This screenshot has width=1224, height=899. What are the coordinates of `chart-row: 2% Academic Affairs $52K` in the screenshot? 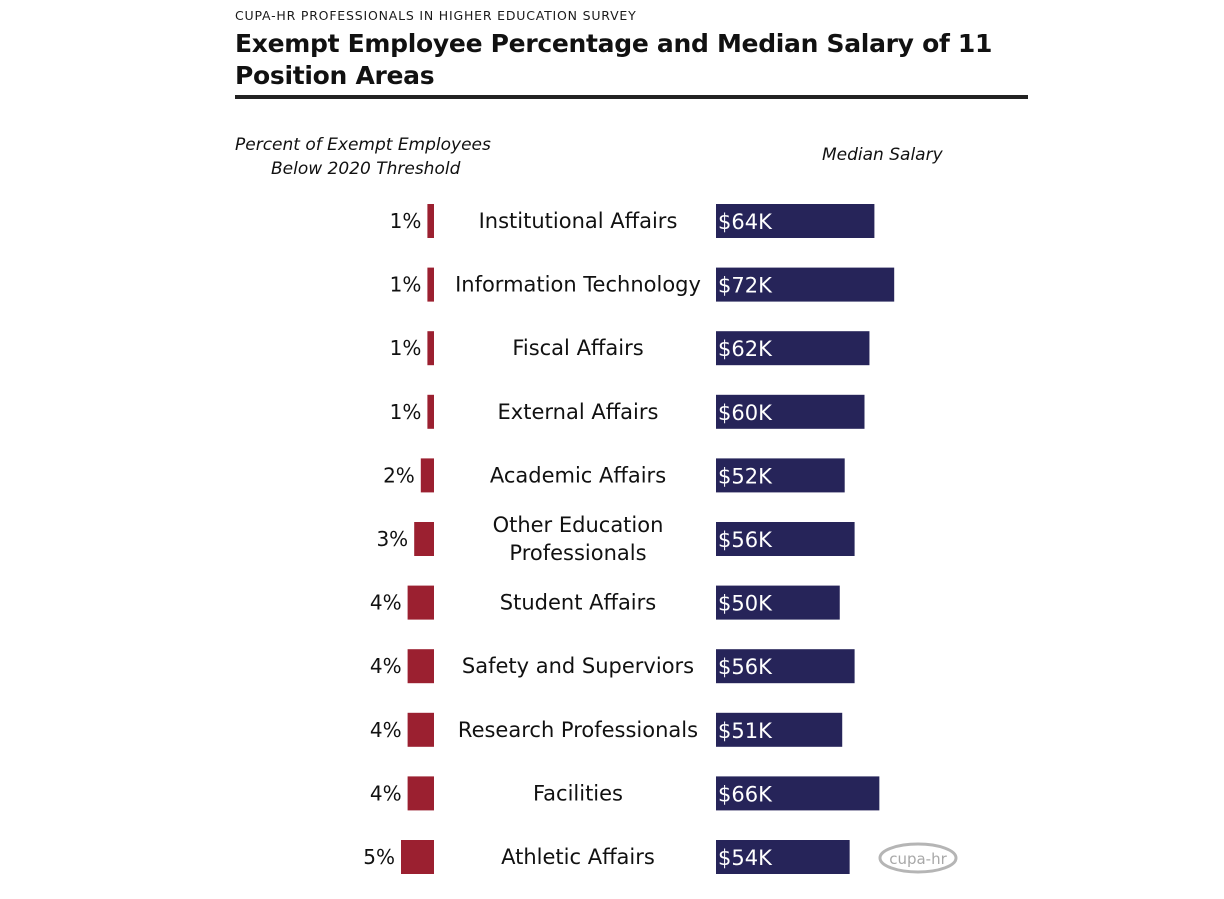 It's located at (614, 475).